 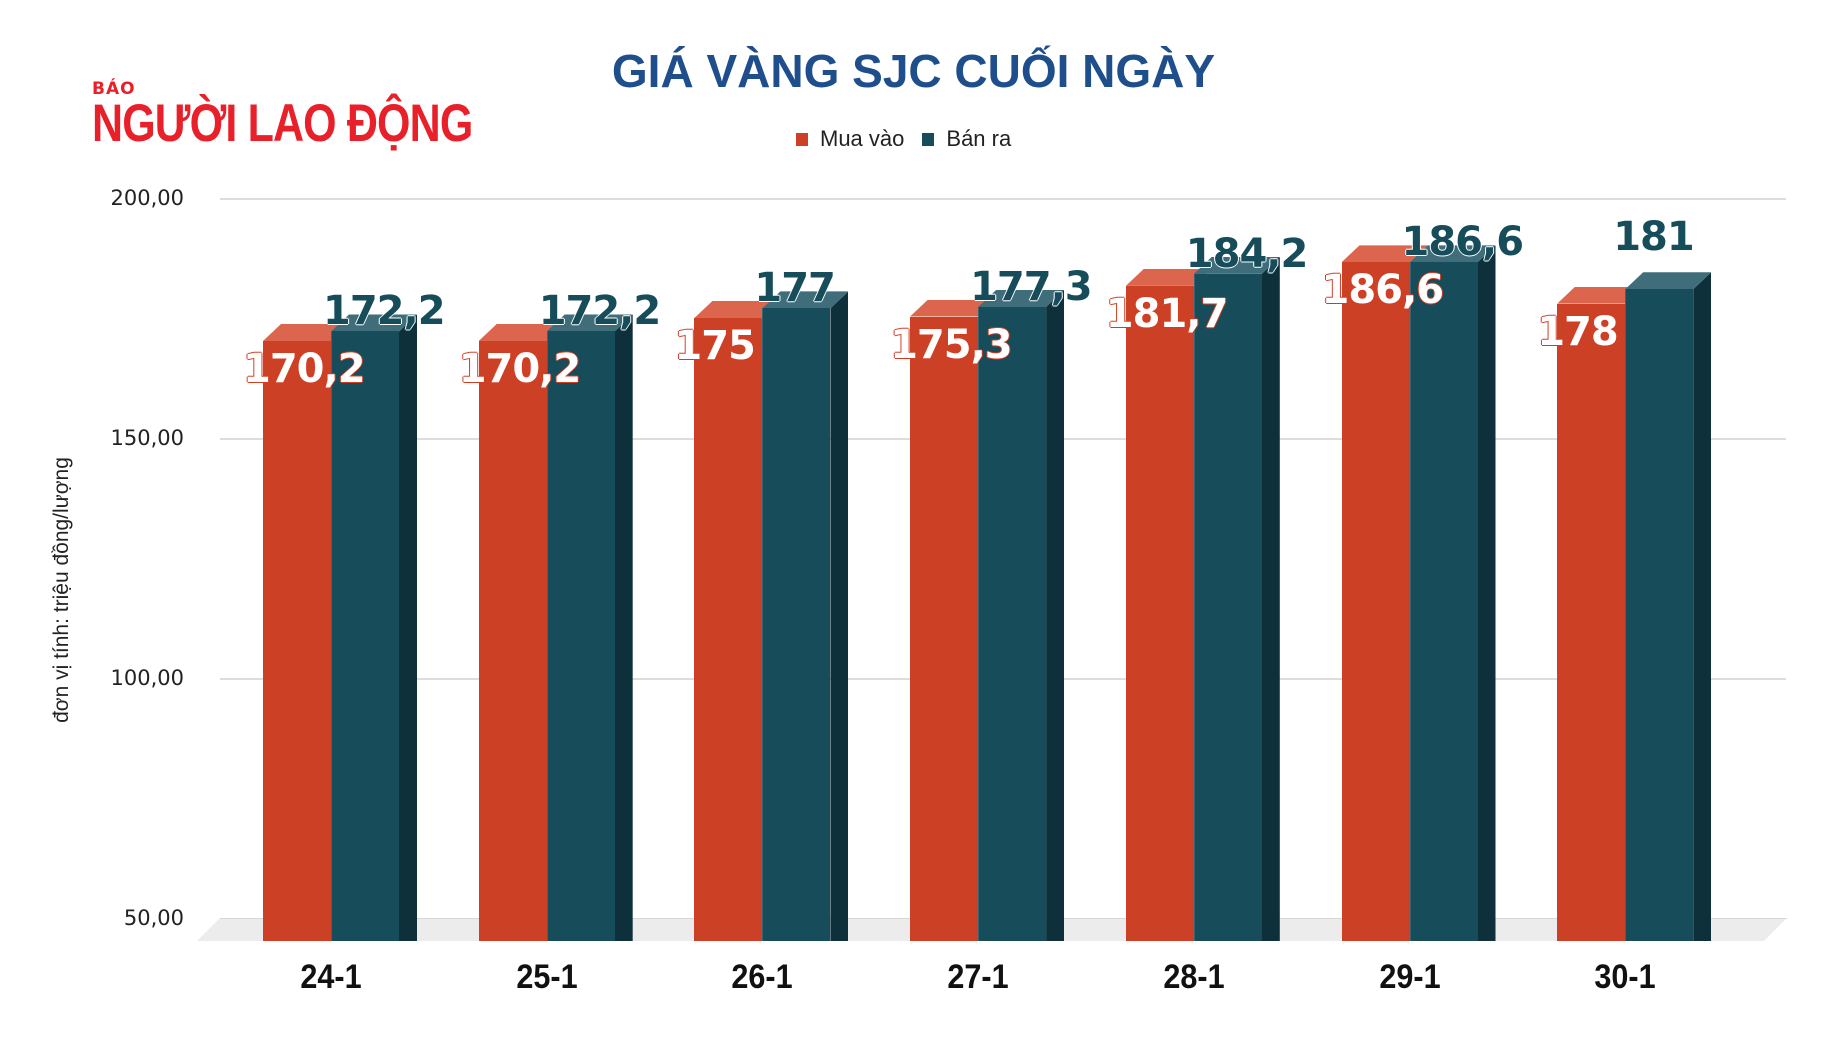 I want to click on data-label-buy: 178, so click(x=1577, y=331).